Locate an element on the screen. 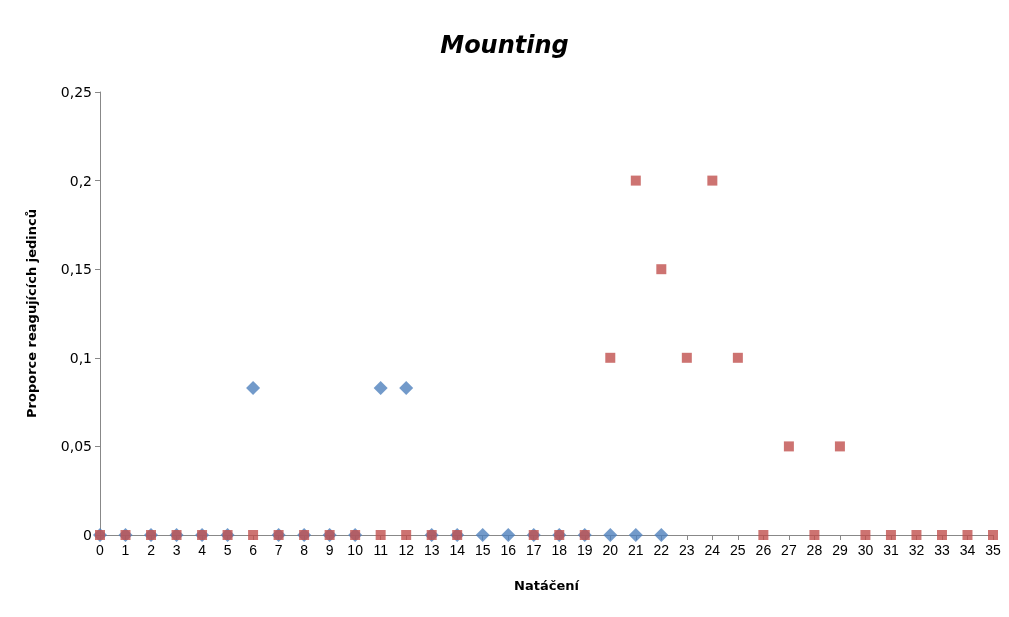  x-tick-label: 25 is located at coordinates (738, 550).